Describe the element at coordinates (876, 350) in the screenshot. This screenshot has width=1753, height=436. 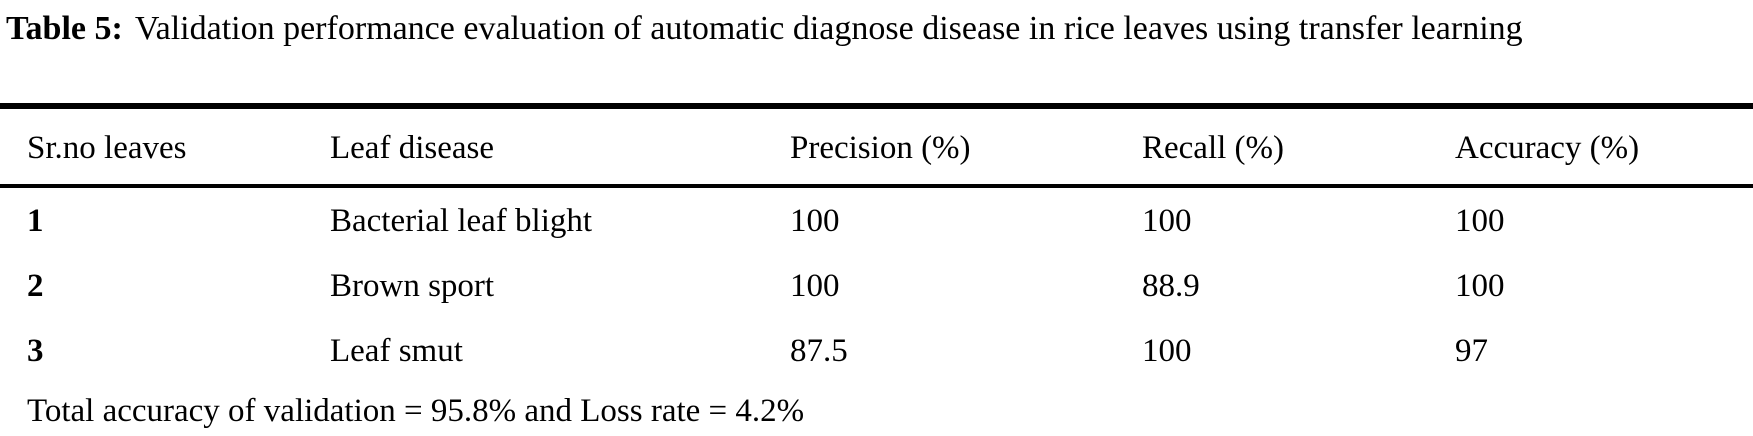
I see `table-row: 3 Leaf smut 87.5 100 97` at that location.